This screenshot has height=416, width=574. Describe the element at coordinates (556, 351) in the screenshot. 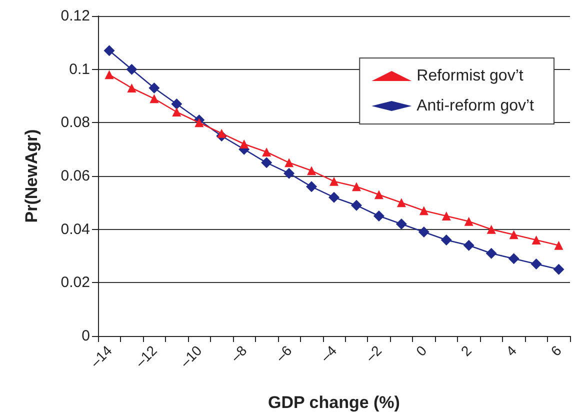

I see `x-tick-label: 6` at that location.